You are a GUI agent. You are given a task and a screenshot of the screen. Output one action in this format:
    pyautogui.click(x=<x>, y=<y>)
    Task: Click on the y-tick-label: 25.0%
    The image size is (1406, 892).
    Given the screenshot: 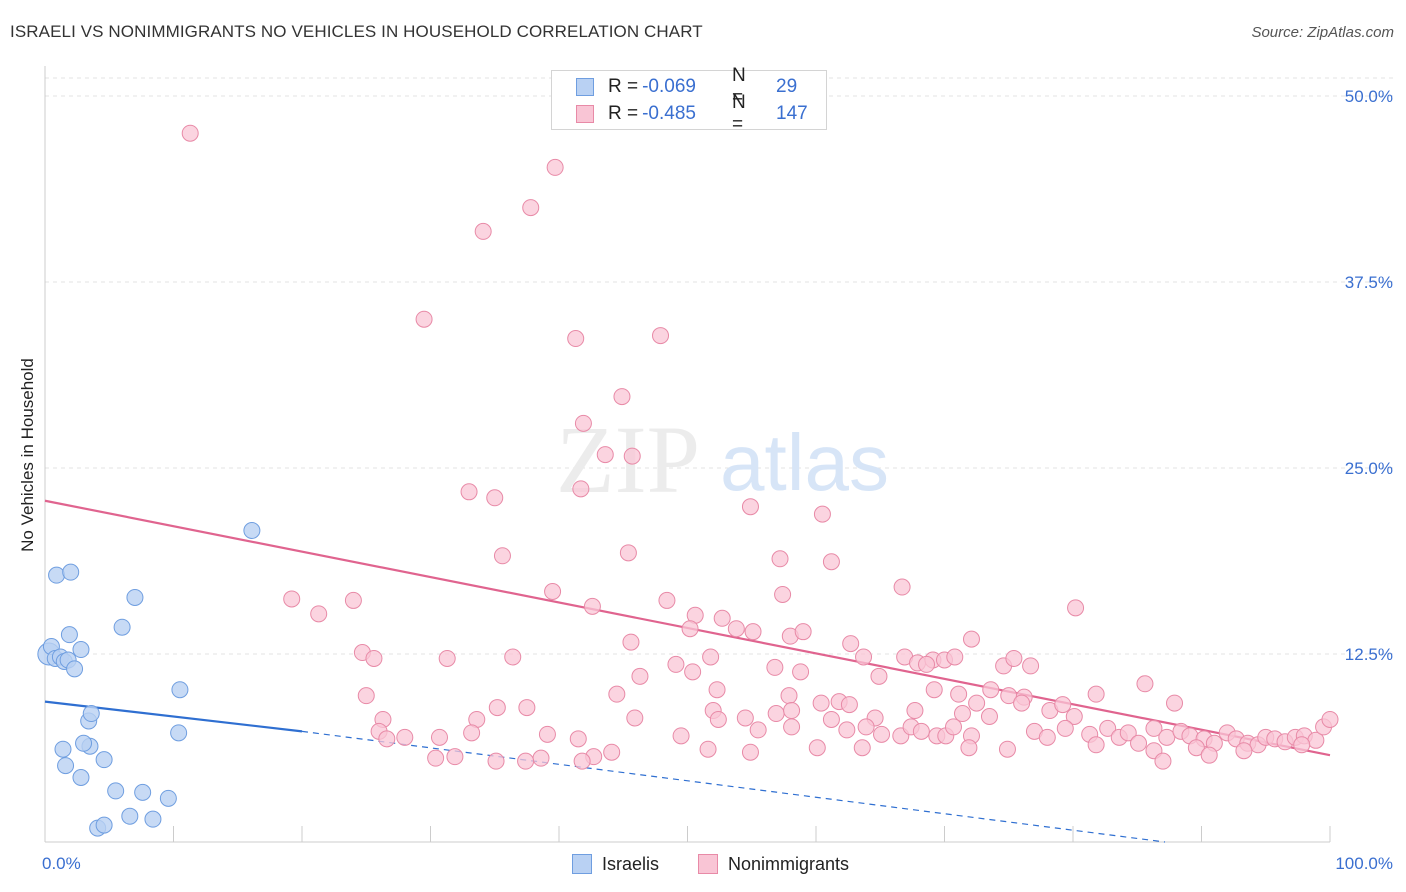 What is the action you would take?
    pyautogui.click(x=1369, y=468)
    